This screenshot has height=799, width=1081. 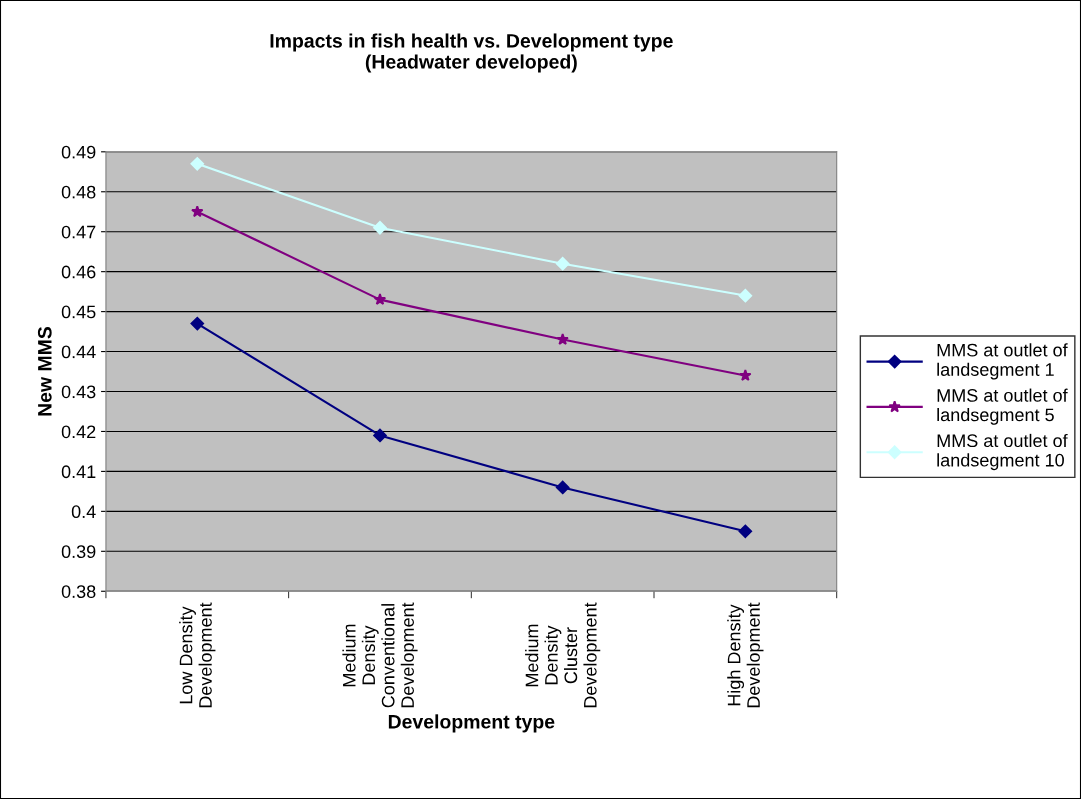 What do you see at coordinates (471, 723) in the screenshot?
I see `x-axis-title: Development type` at bounding box center [471, 723].